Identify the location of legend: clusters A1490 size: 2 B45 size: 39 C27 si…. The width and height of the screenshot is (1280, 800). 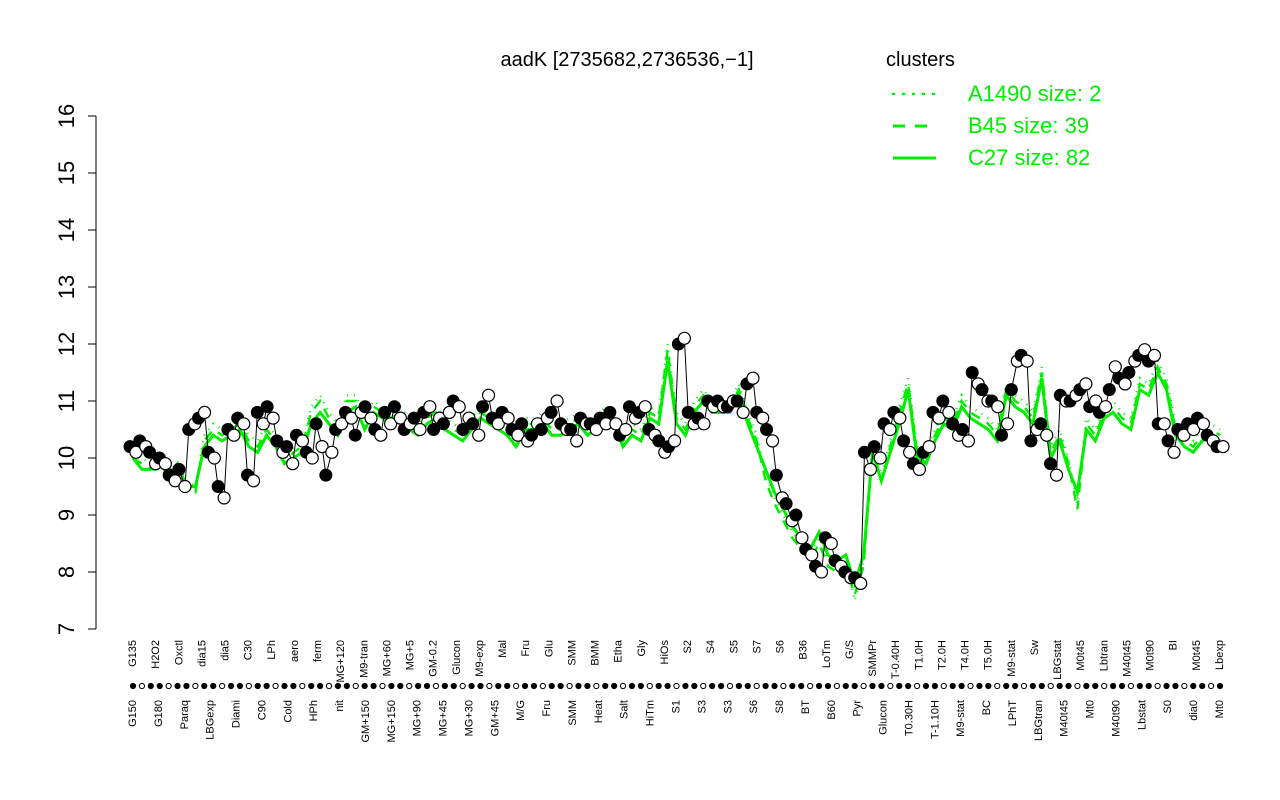
(993, 109).